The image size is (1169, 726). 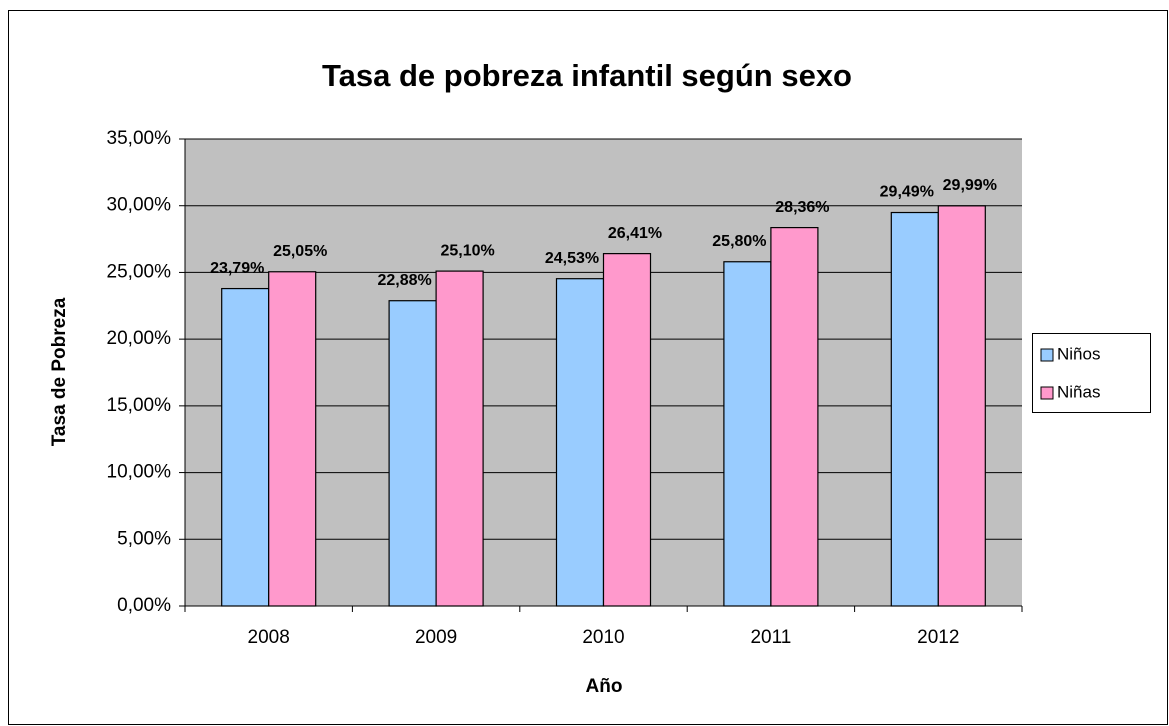 What do you see at coordinates (1078, 353) in the screenshot?
I see `legend-label: Niños` at bounding box center [1078, 353].